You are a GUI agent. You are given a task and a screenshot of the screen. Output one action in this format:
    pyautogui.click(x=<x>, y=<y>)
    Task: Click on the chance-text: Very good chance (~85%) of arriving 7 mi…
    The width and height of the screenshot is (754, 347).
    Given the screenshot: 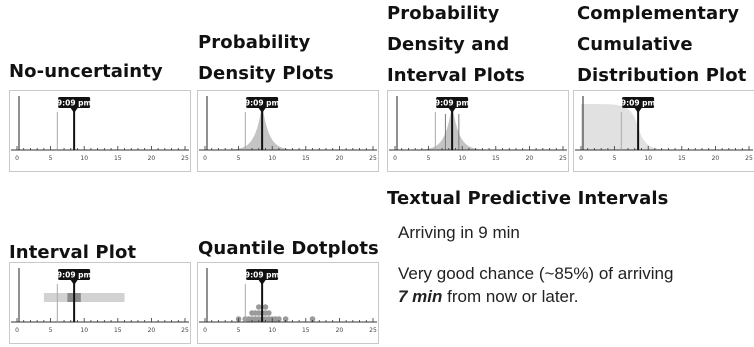 What is the action you would take?
    pyautogui.click(x=576, y=285)
    